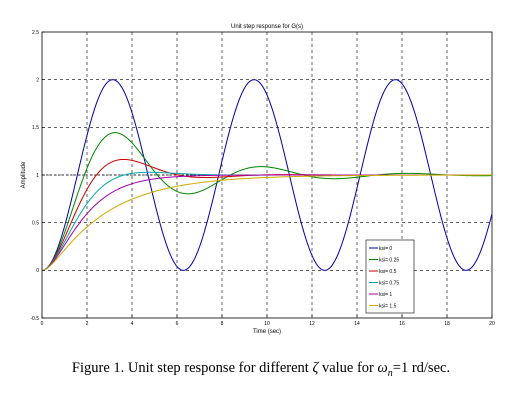  I want to click on legend-label: ksi= 0.5, so click(388, 272).